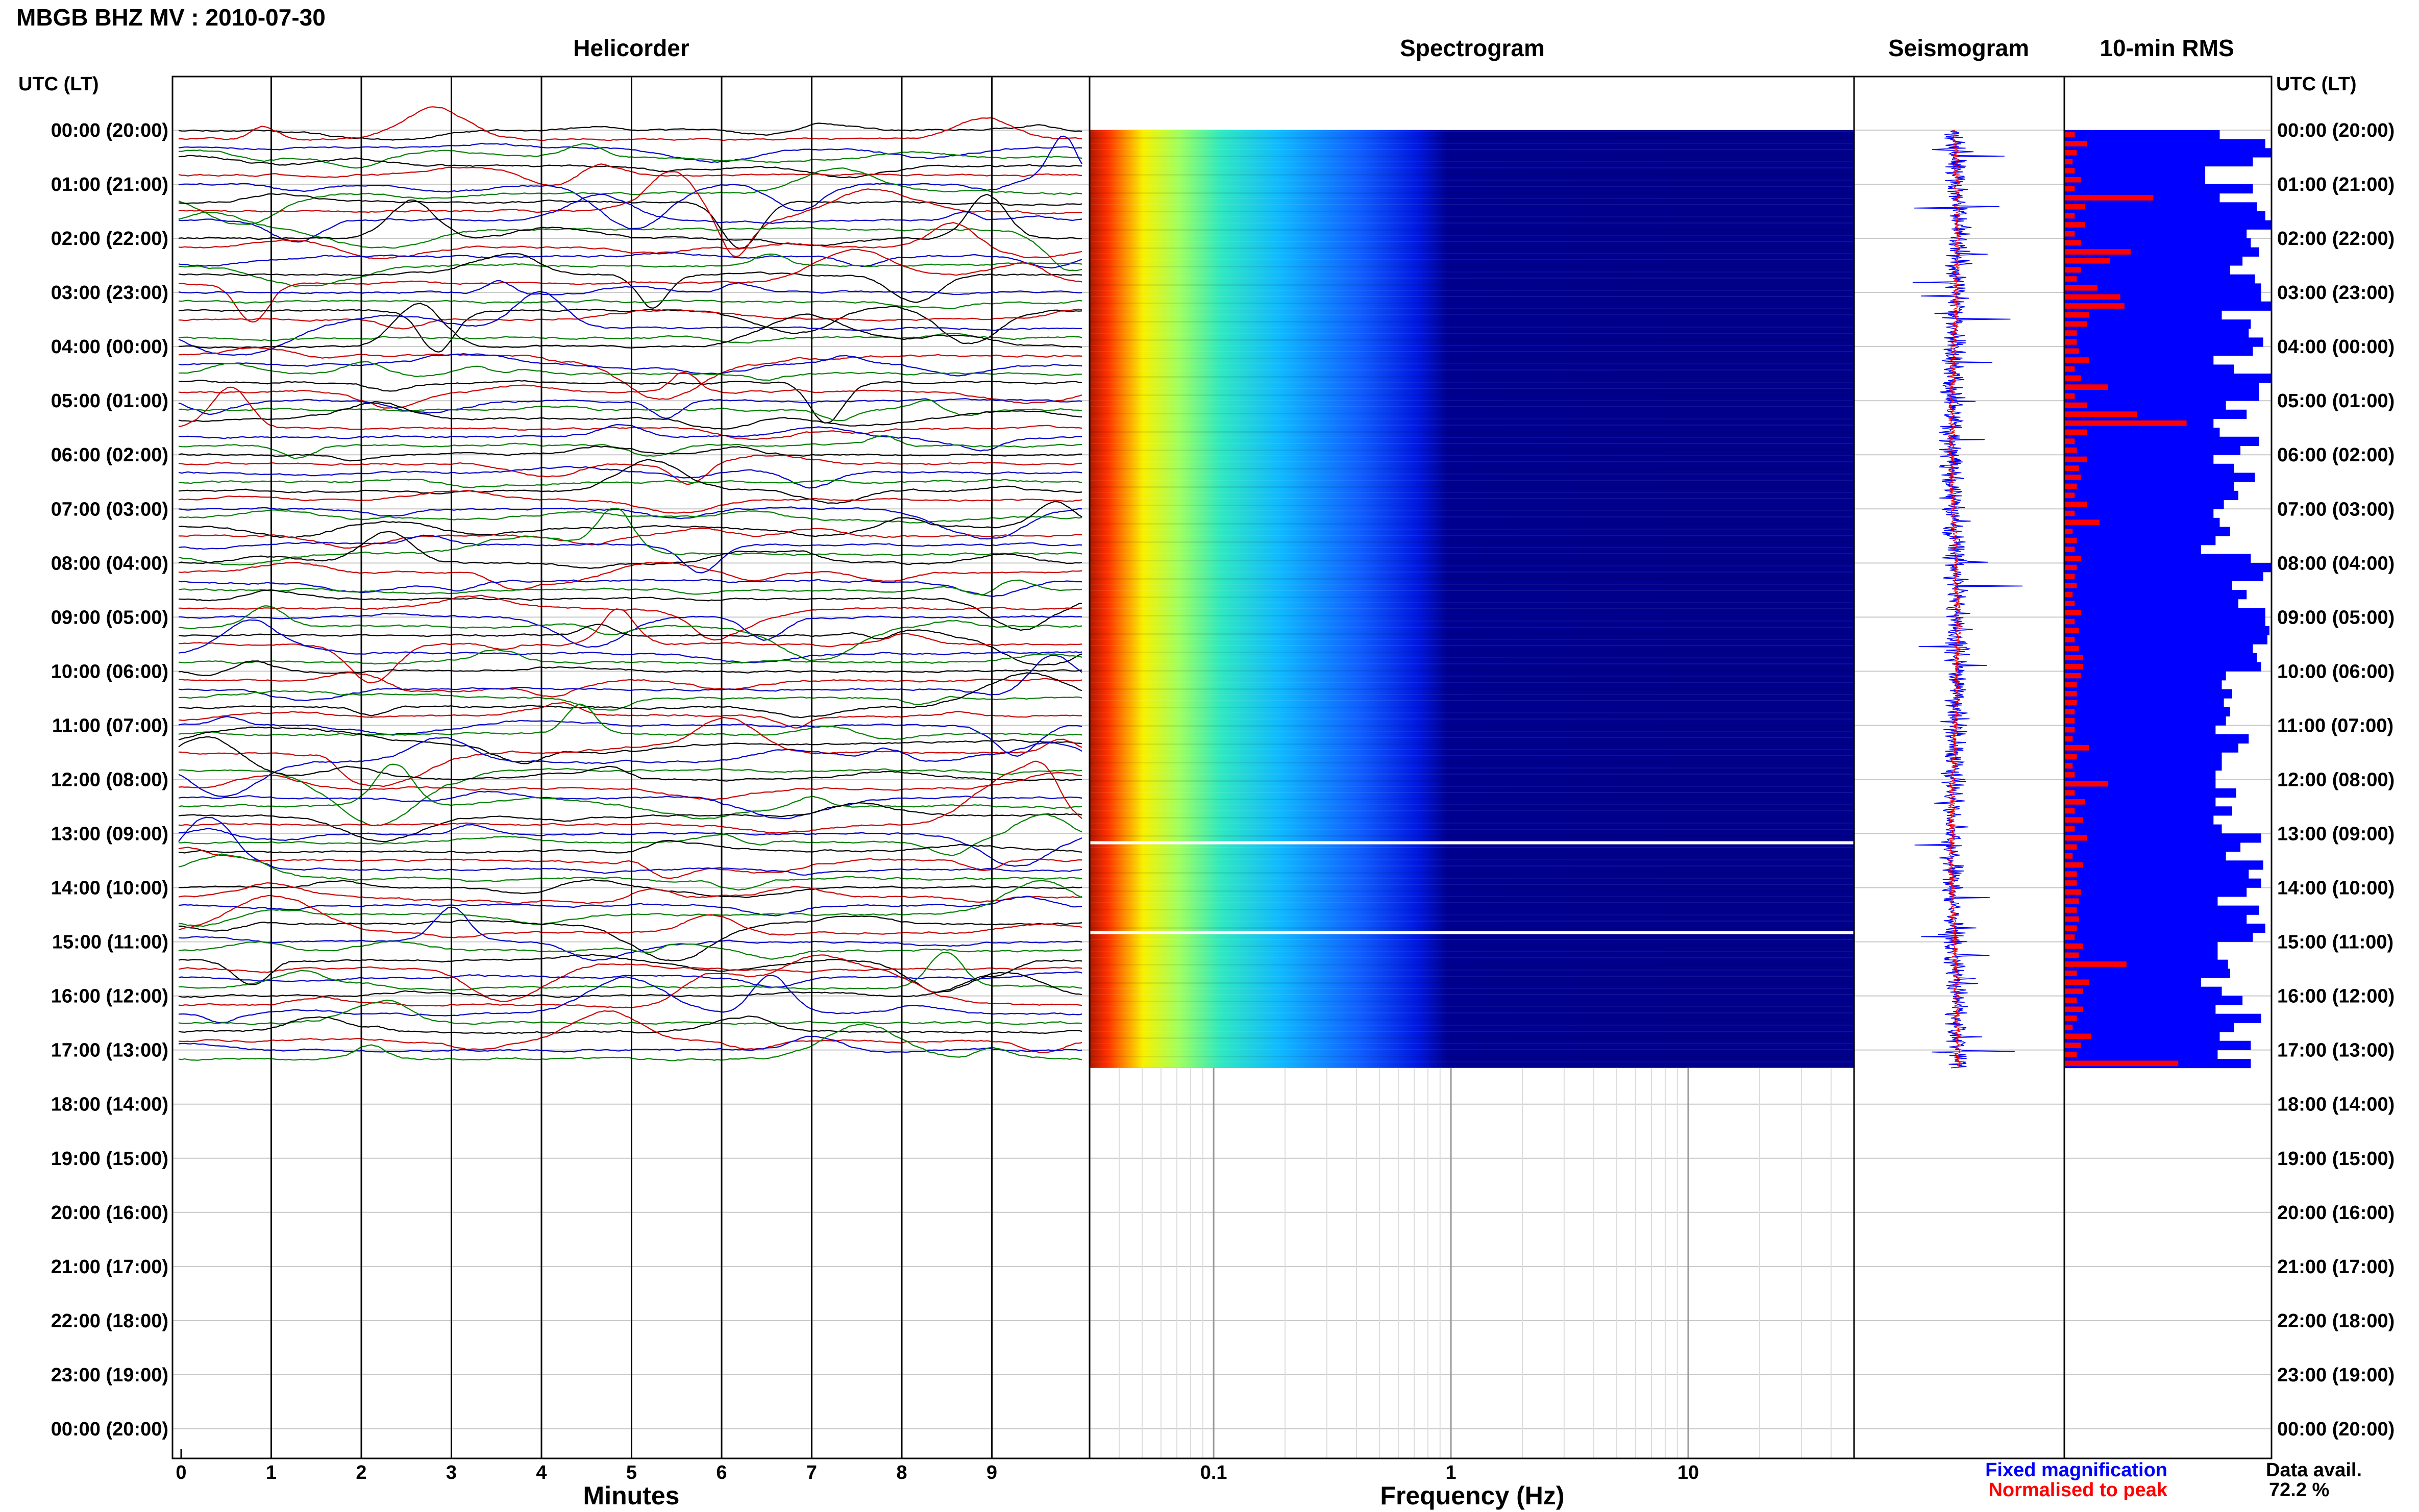 This screenshot has width=2419, height=1512. I want to click on helicorder-x-label: Minutes, so click(631, 1495).